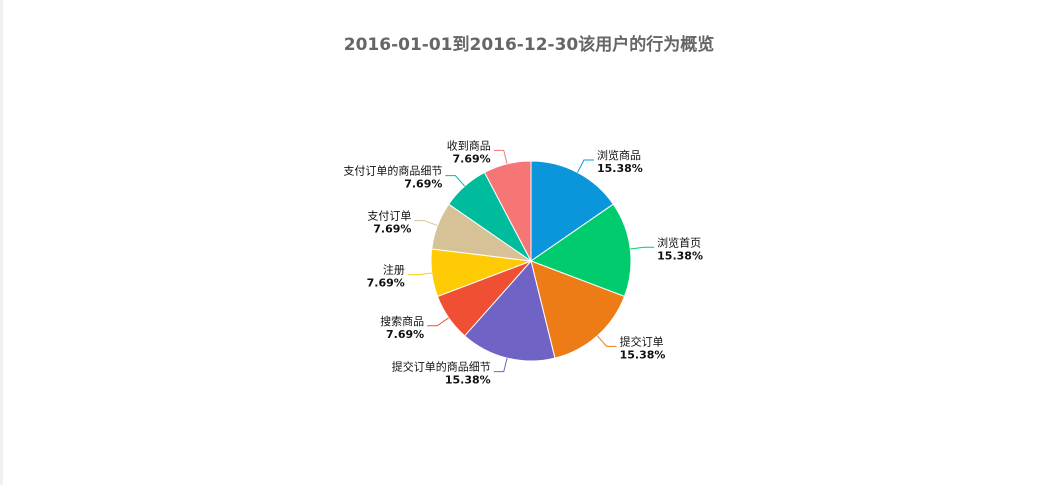 This screenshot has height=485, width=1058. What do you see at coordinates (529, 45) in the screenshot?
I see `chart-title: 2016-01-01到2016-12-30该用户的行为概览` at bounding box center [529, 45].